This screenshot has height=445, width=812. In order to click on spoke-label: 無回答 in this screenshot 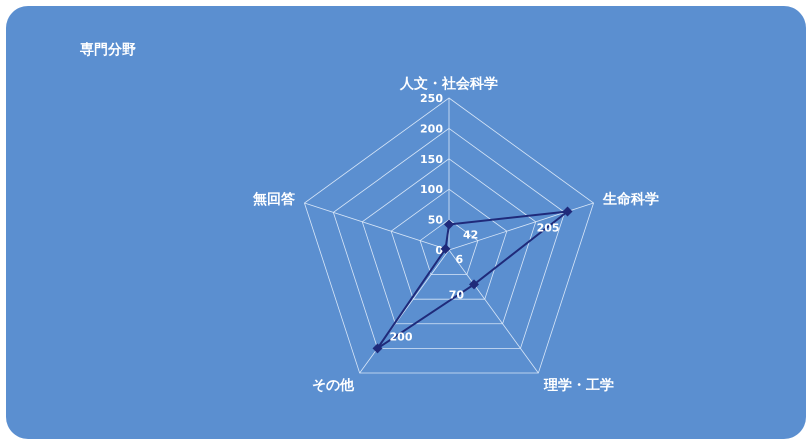, I will do `click(273, 200)`.